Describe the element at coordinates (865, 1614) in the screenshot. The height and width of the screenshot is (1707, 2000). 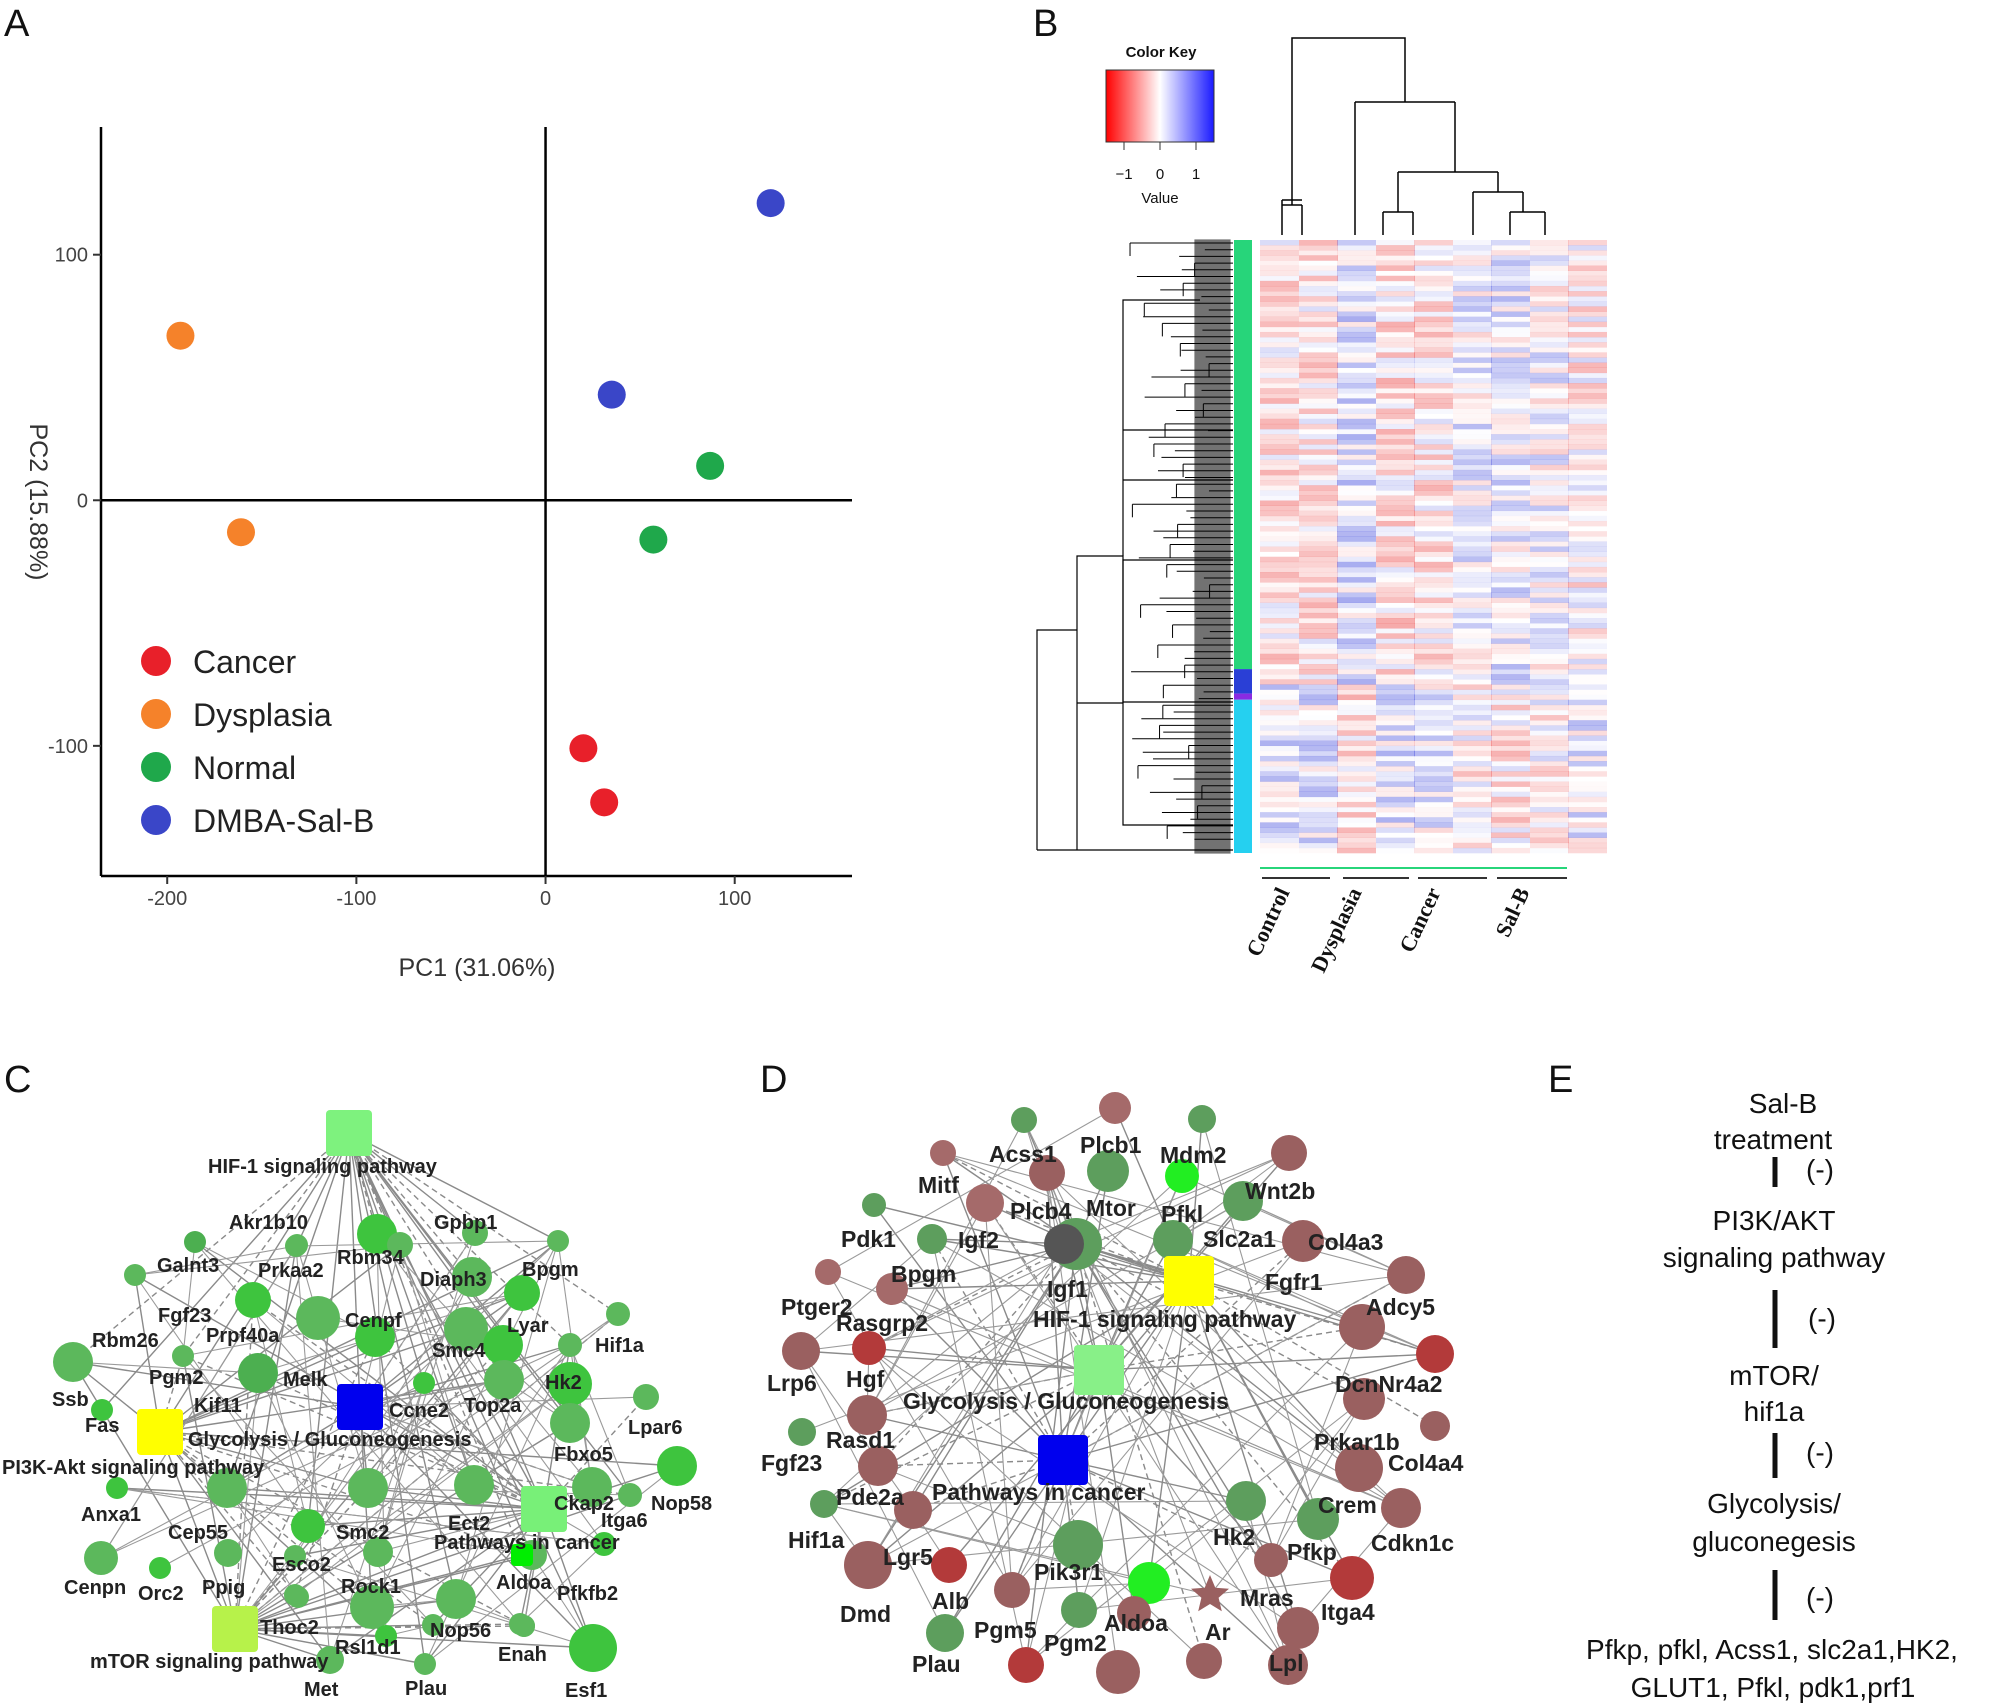
I see `gene-label: Dmd` at that location.